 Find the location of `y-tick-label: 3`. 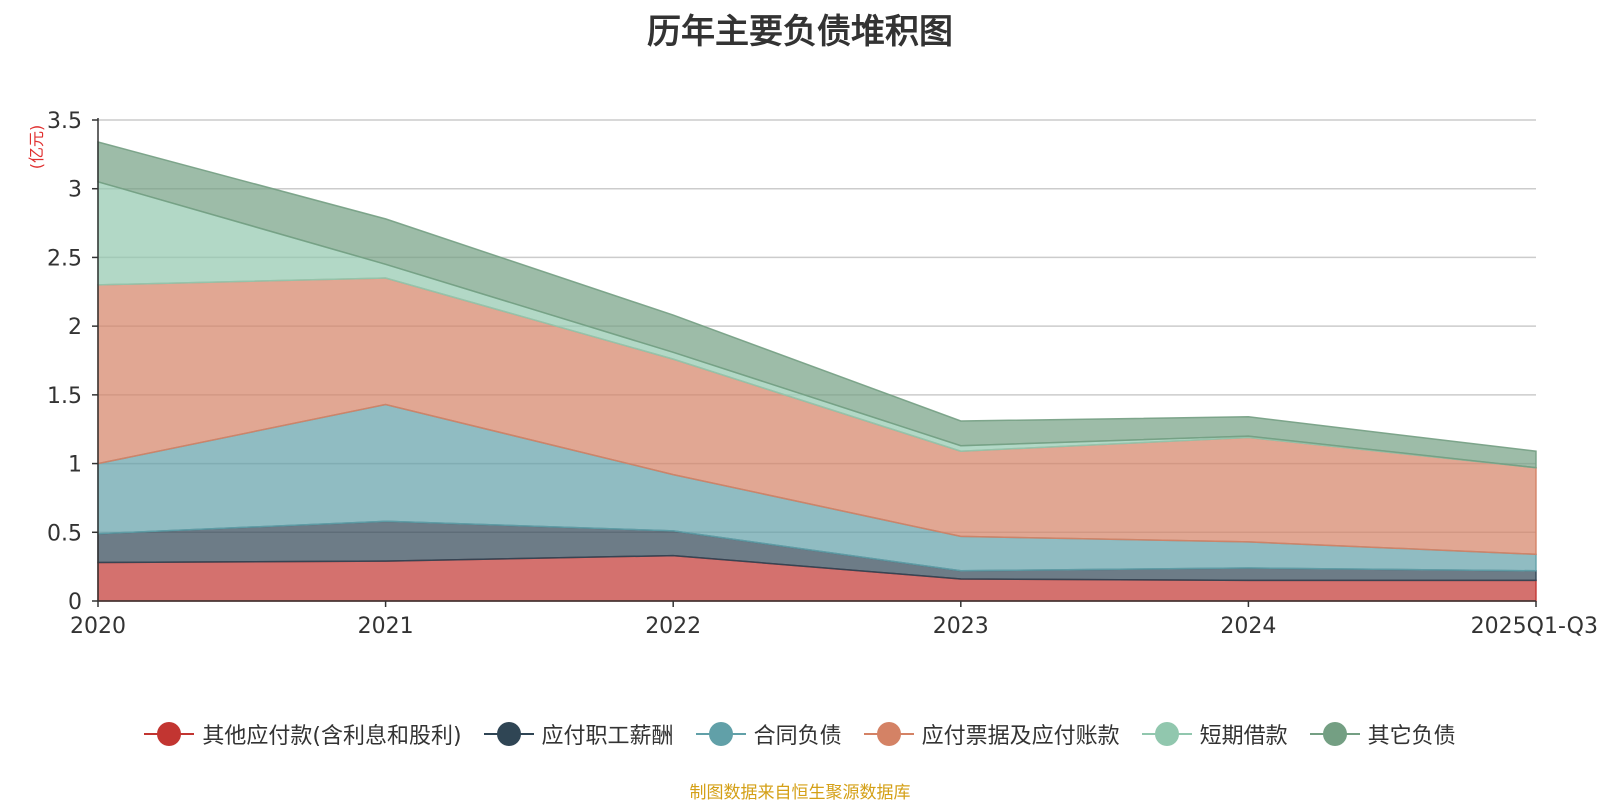

y-tick-label: 3 is located at coordinates (75, 190).